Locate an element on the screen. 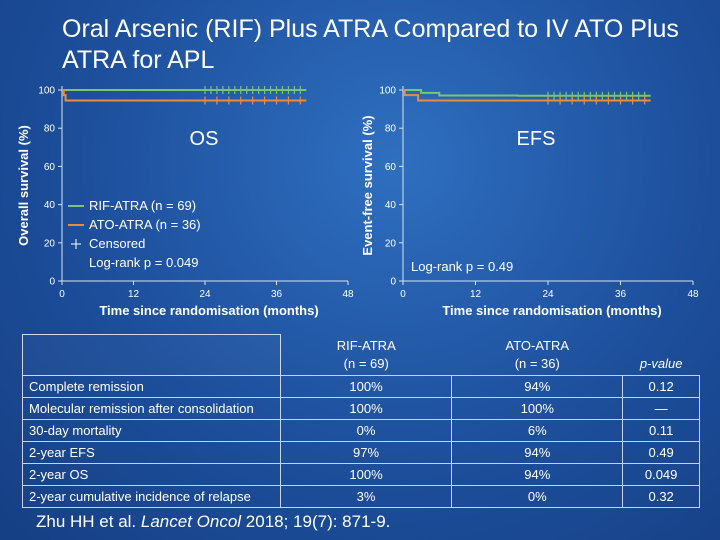 Image resolution: width=720 pixels, height=540 pixels. col-header-rif: RIF-ATRA (n = 69) is located at coordinates (366, 354).